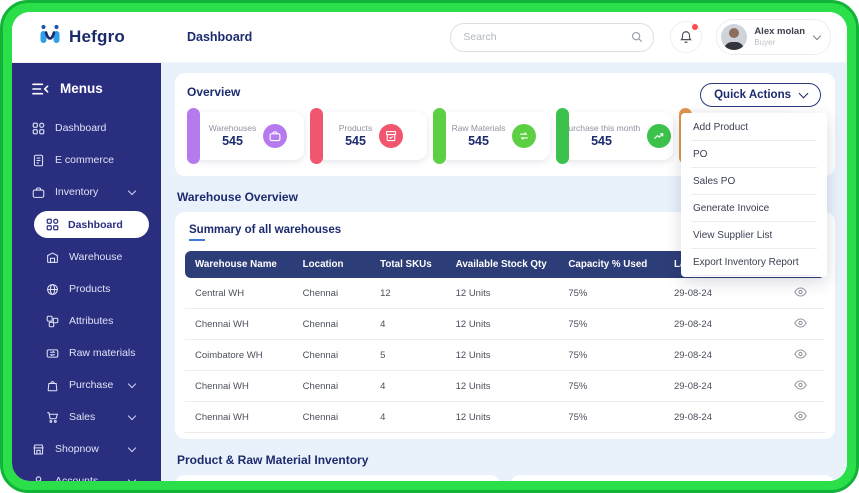  I want to click on sidebar-item-label: Accounts, so click(77, 478).